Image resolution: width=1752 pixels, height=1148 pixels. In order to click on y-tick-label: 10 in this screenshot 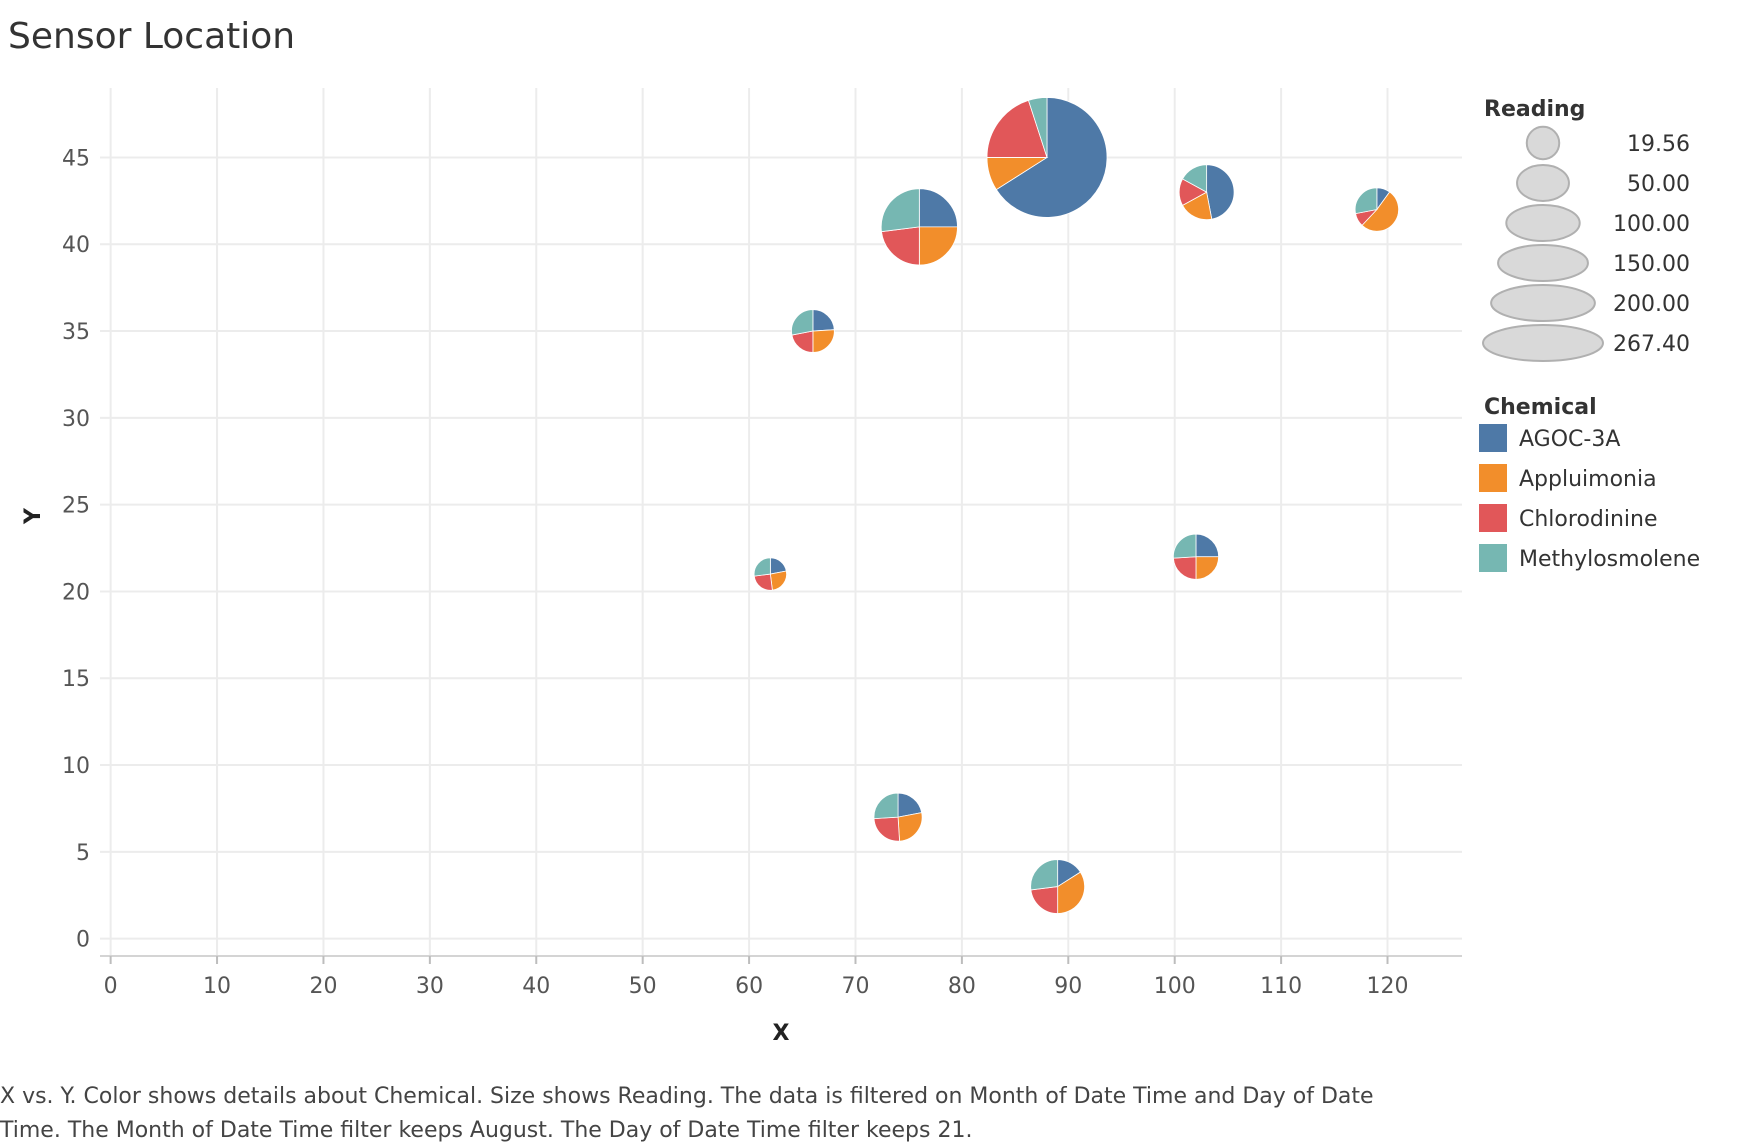, I will do `click(76, 766)`.